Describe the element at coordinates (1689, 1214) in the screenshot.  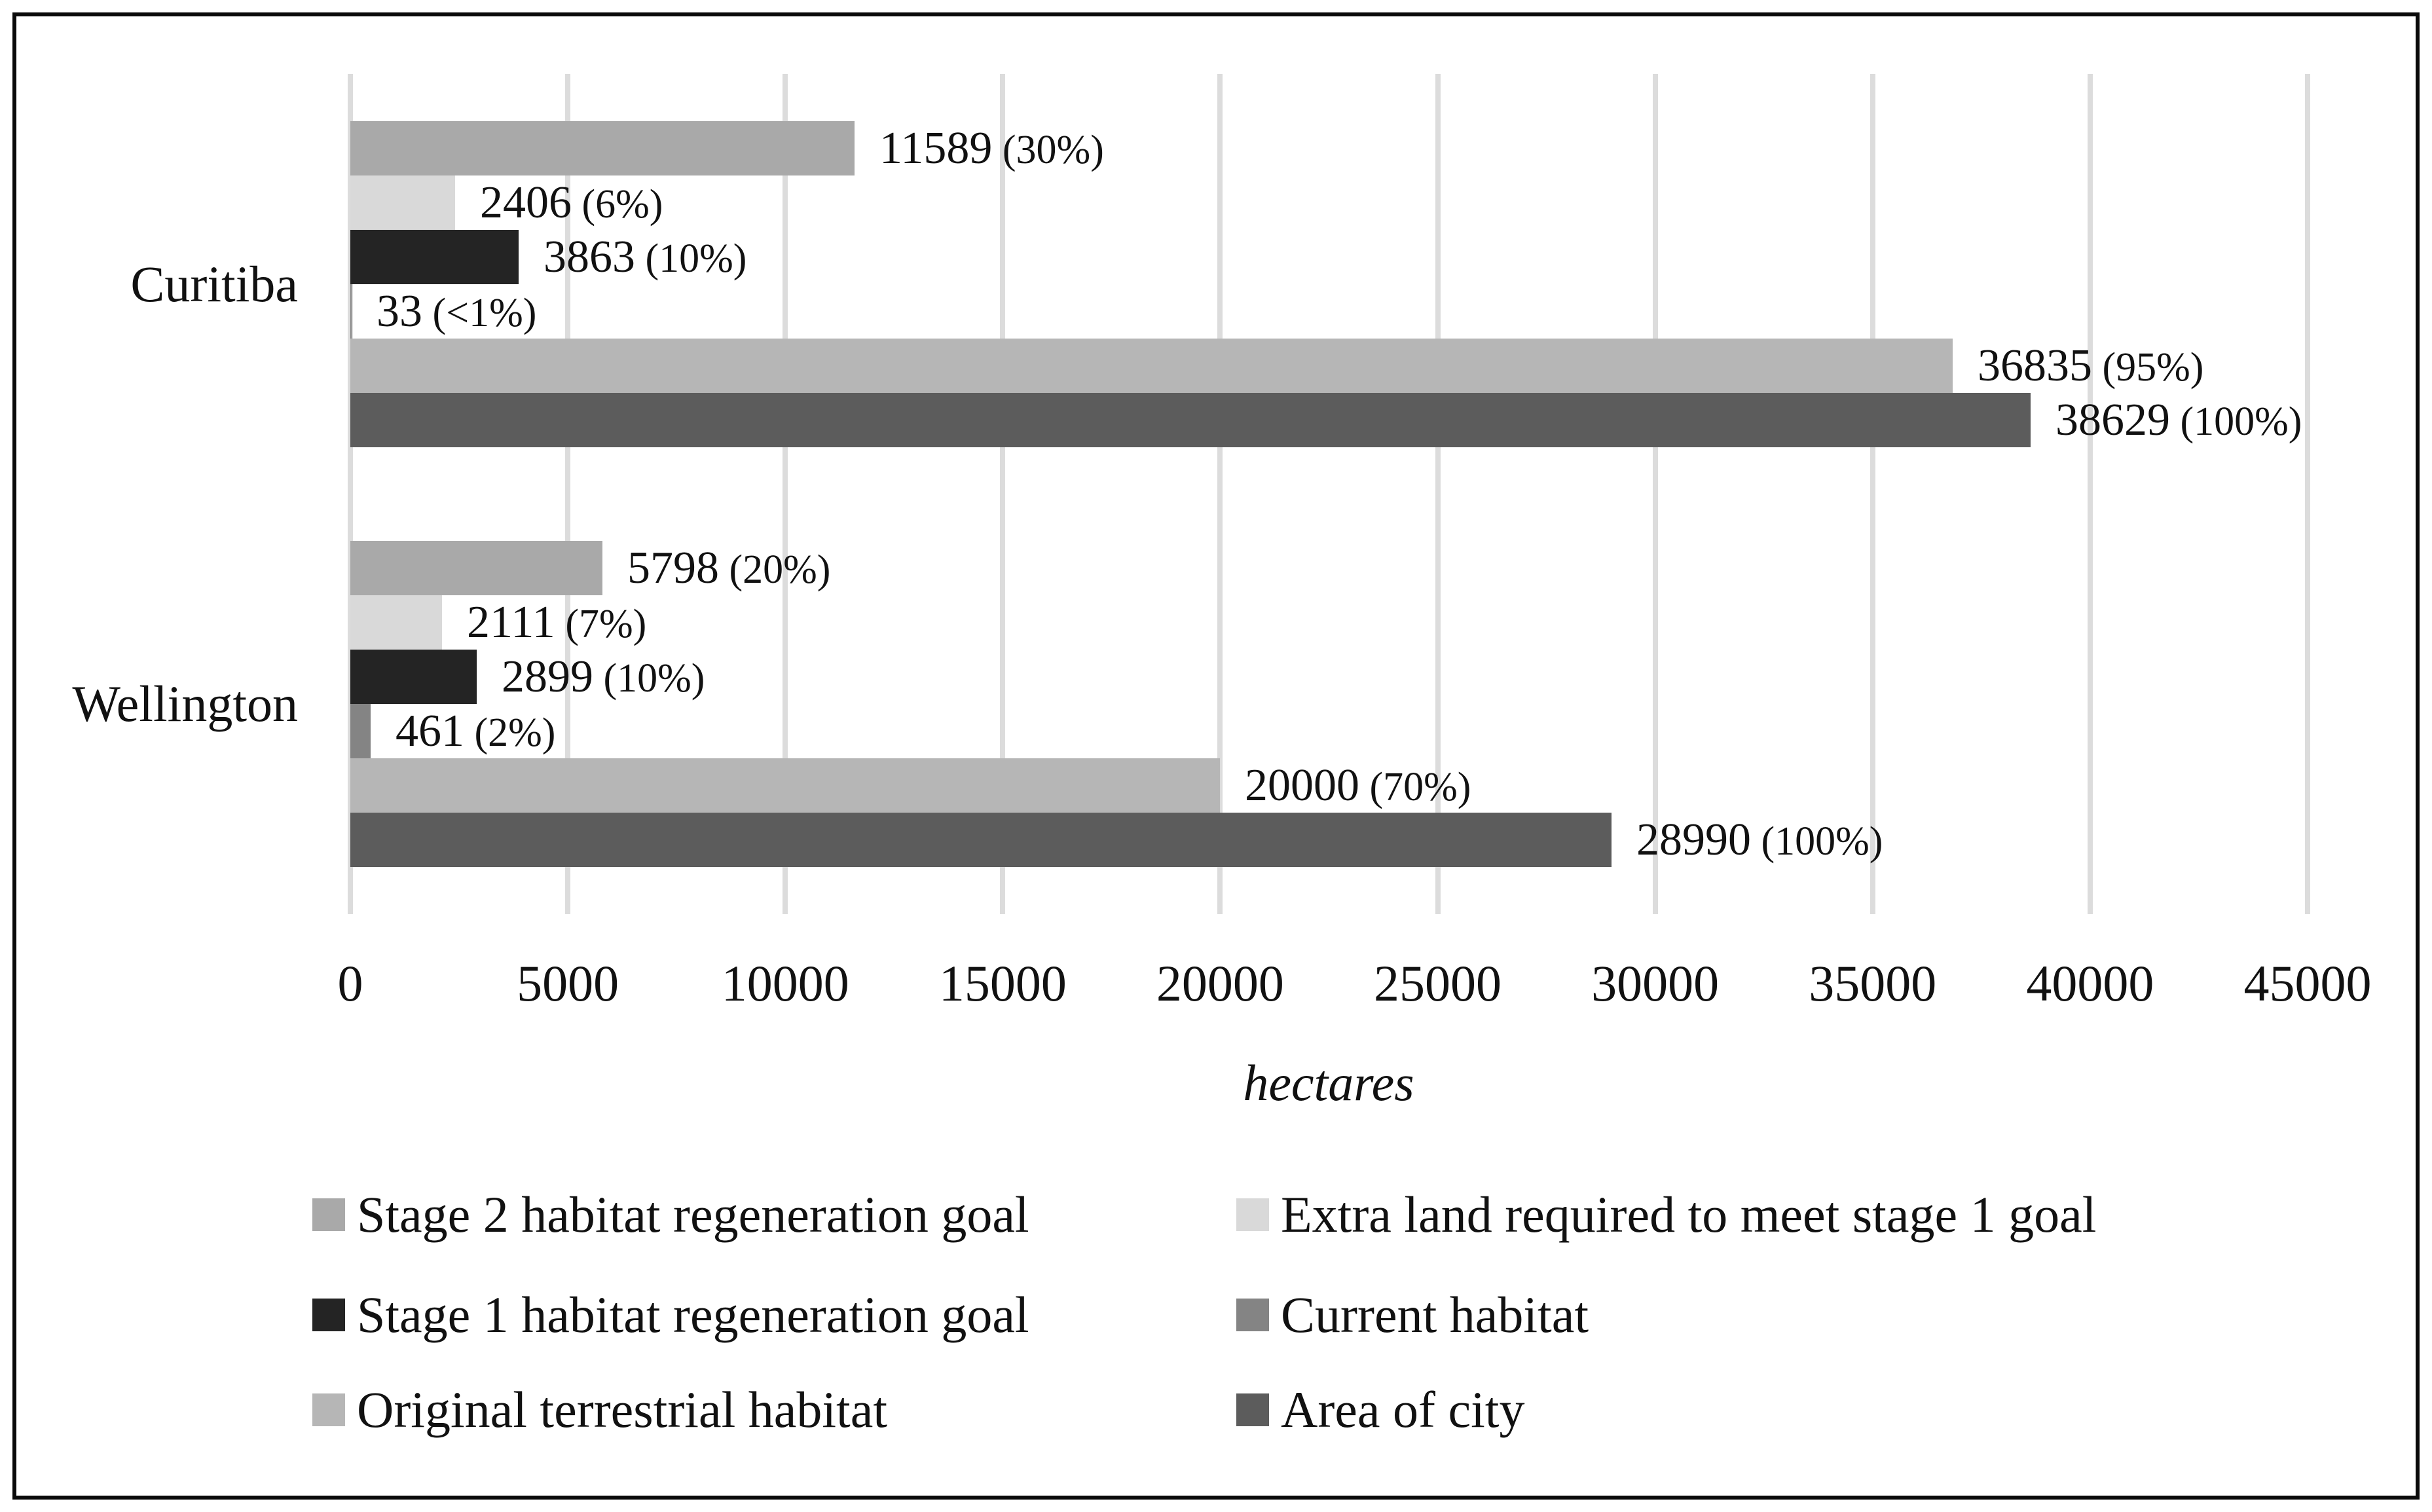
I see `legend-label-extra-land-required-to-meet-stage-1-goal: Extra land required to meet stage 1 goal` at that location.